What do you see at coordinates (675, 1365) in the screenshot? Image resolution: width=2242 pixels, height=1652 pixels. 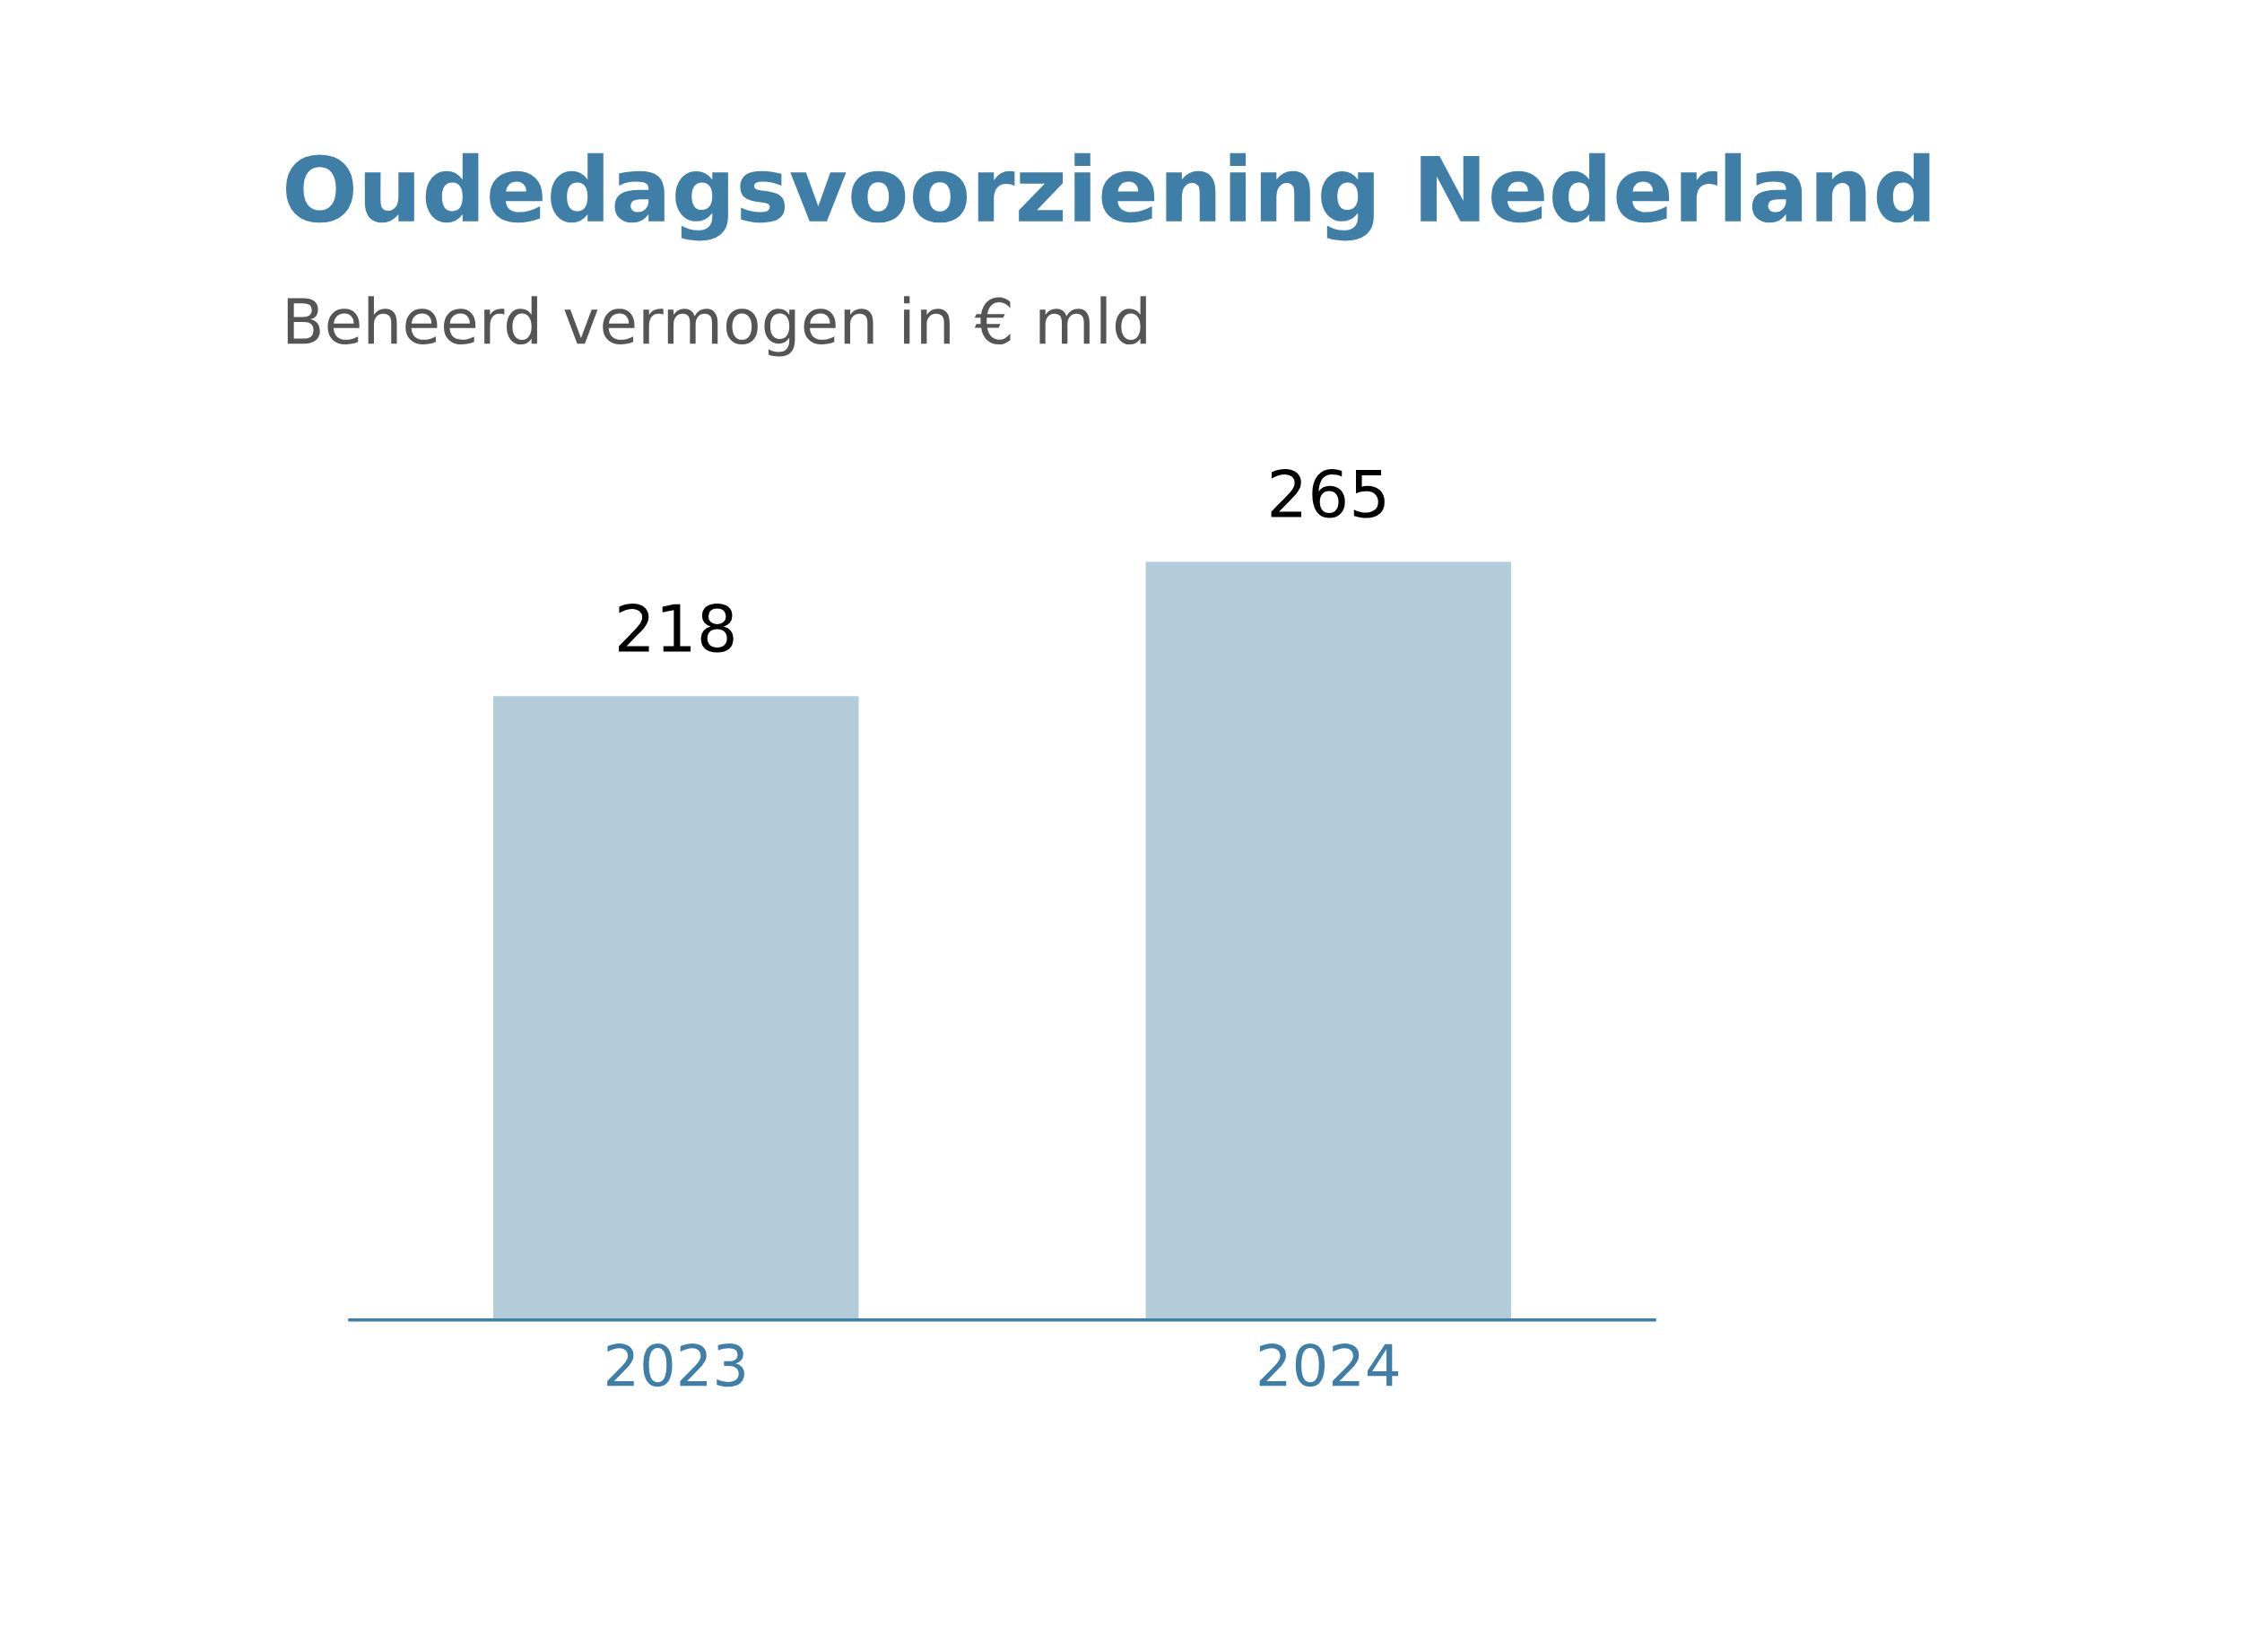 I see `x-tick-label: 2023` at bounding box center [675, 1365].